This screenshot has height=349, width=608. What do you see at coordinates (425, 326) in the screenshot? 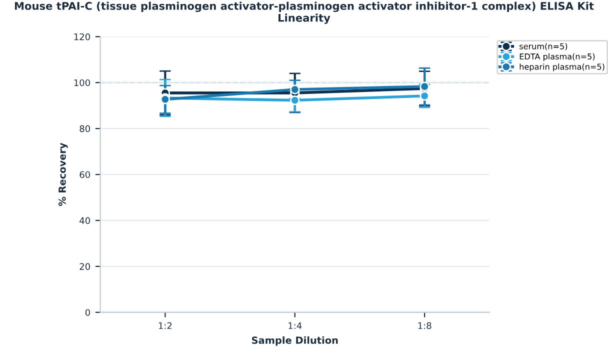
I see `x-tick-label: 1:8` at bounding box center [425, 326].